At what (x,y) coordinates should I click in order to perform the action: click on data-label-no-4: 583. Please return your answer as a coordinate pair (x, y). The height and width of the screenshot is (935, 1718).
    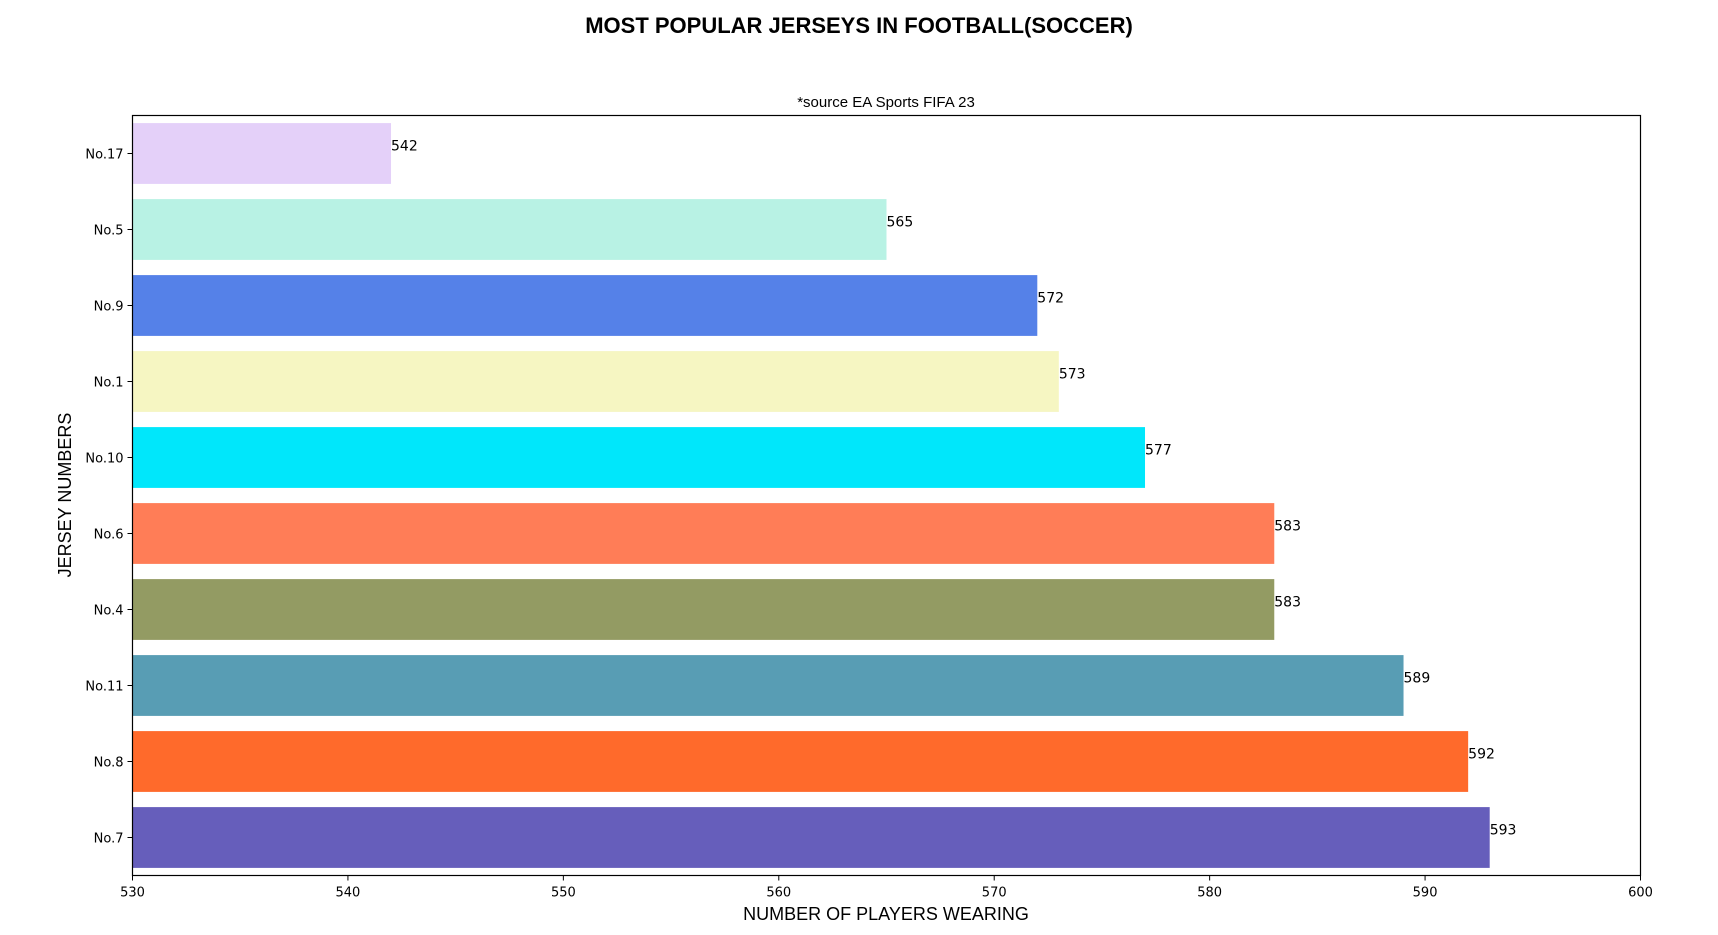
    Looking at the image, I should click on (1287, 603).